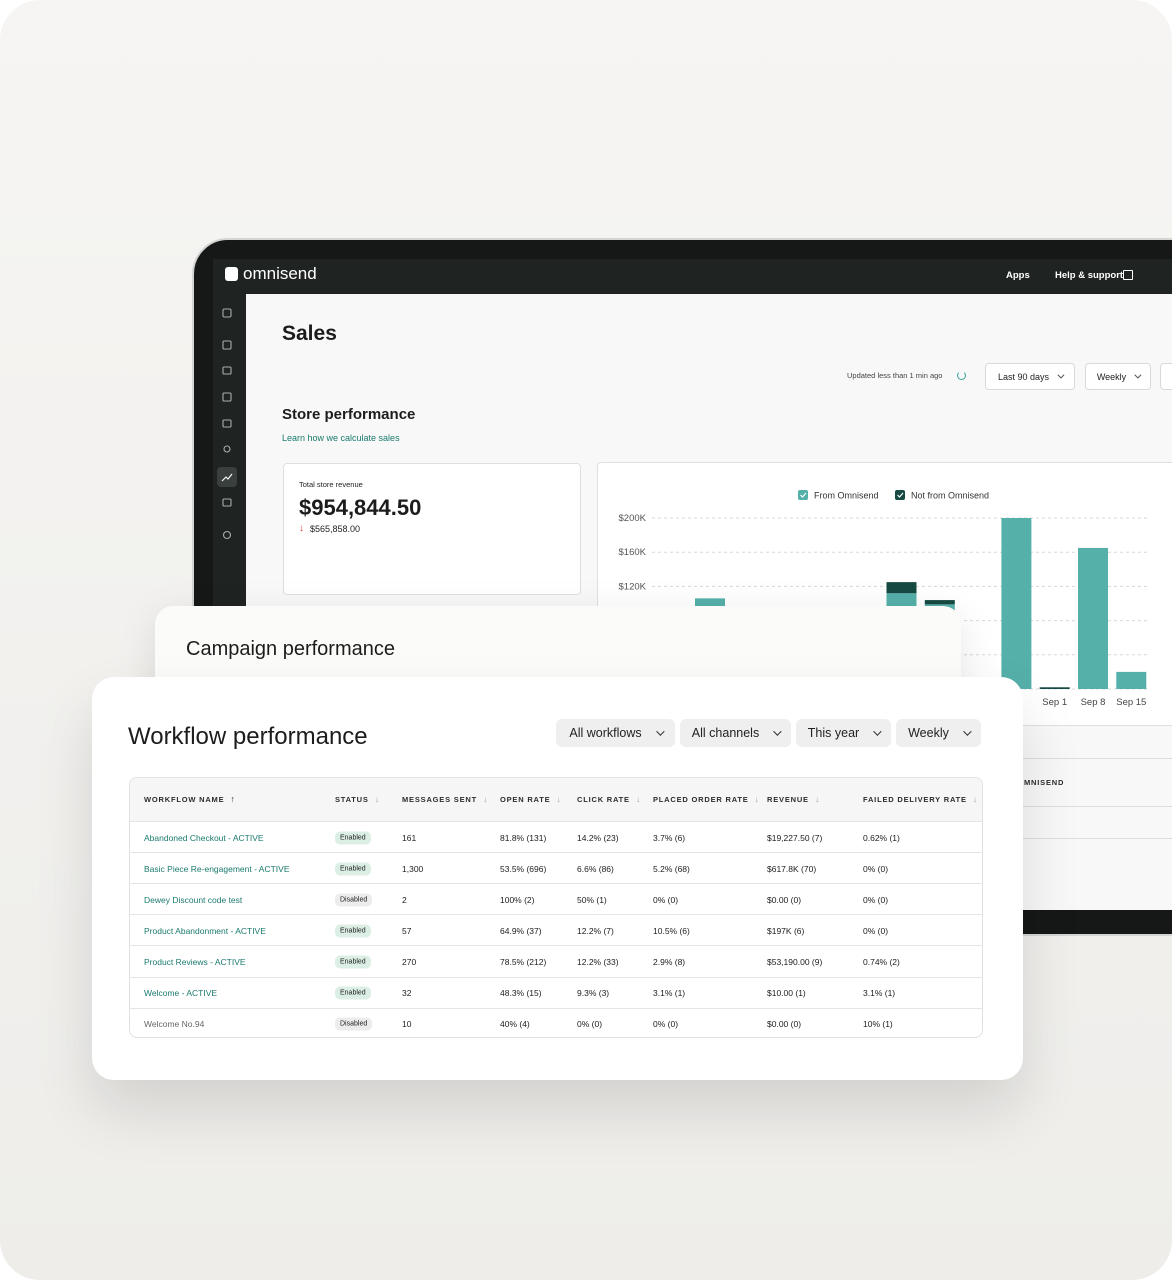  What do you see at coordinates (669, 993) in the screenshot?
I see `table-cell: 3.1% (1)` at bounding box center [669, 993].